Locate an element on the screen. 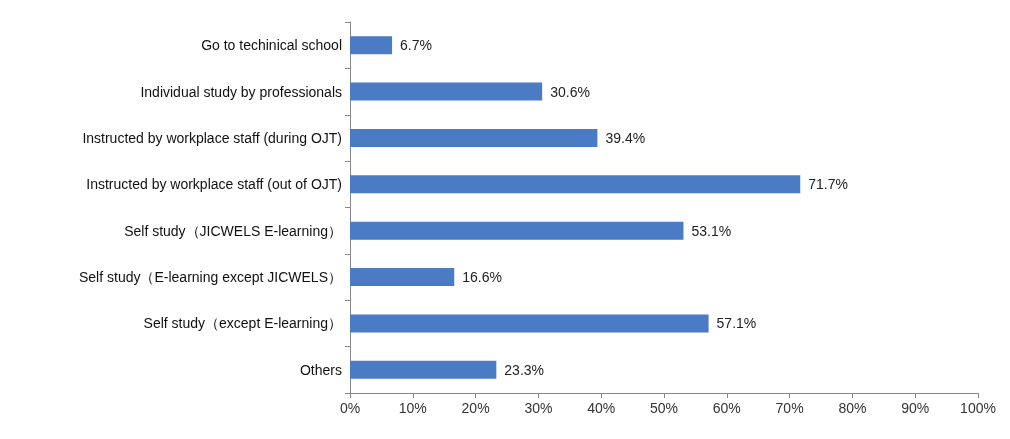 This screenshot has height=439, width=1010. x-tick-label: 90% is located at coordinates (915, 408).